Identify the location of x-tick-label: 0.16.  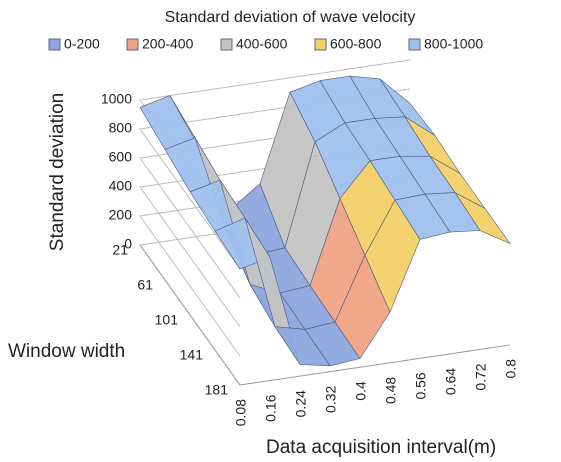
(271, 407).